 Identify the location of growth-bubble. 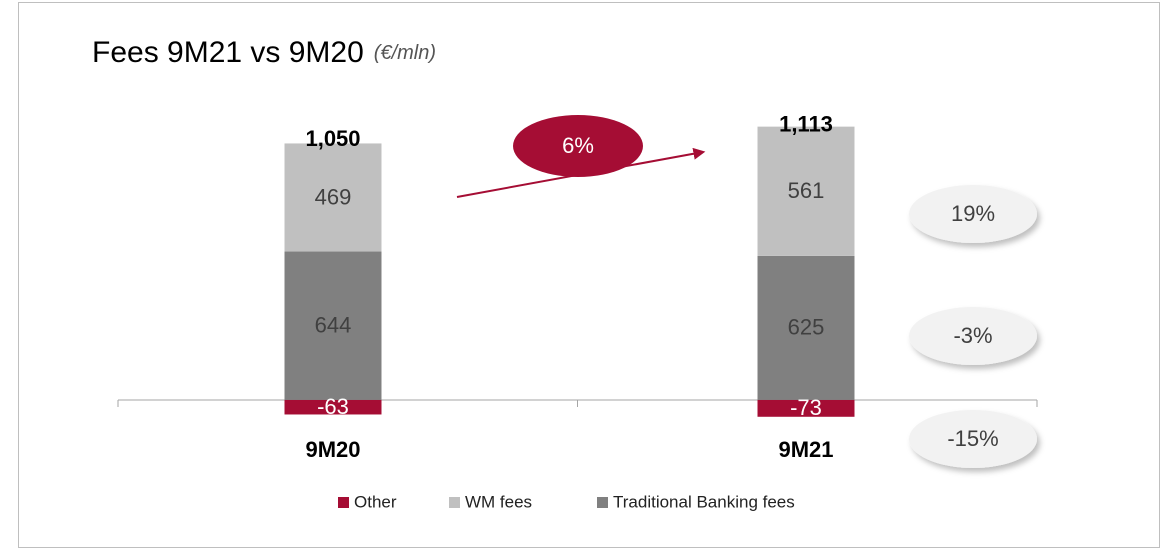
(578, 146).